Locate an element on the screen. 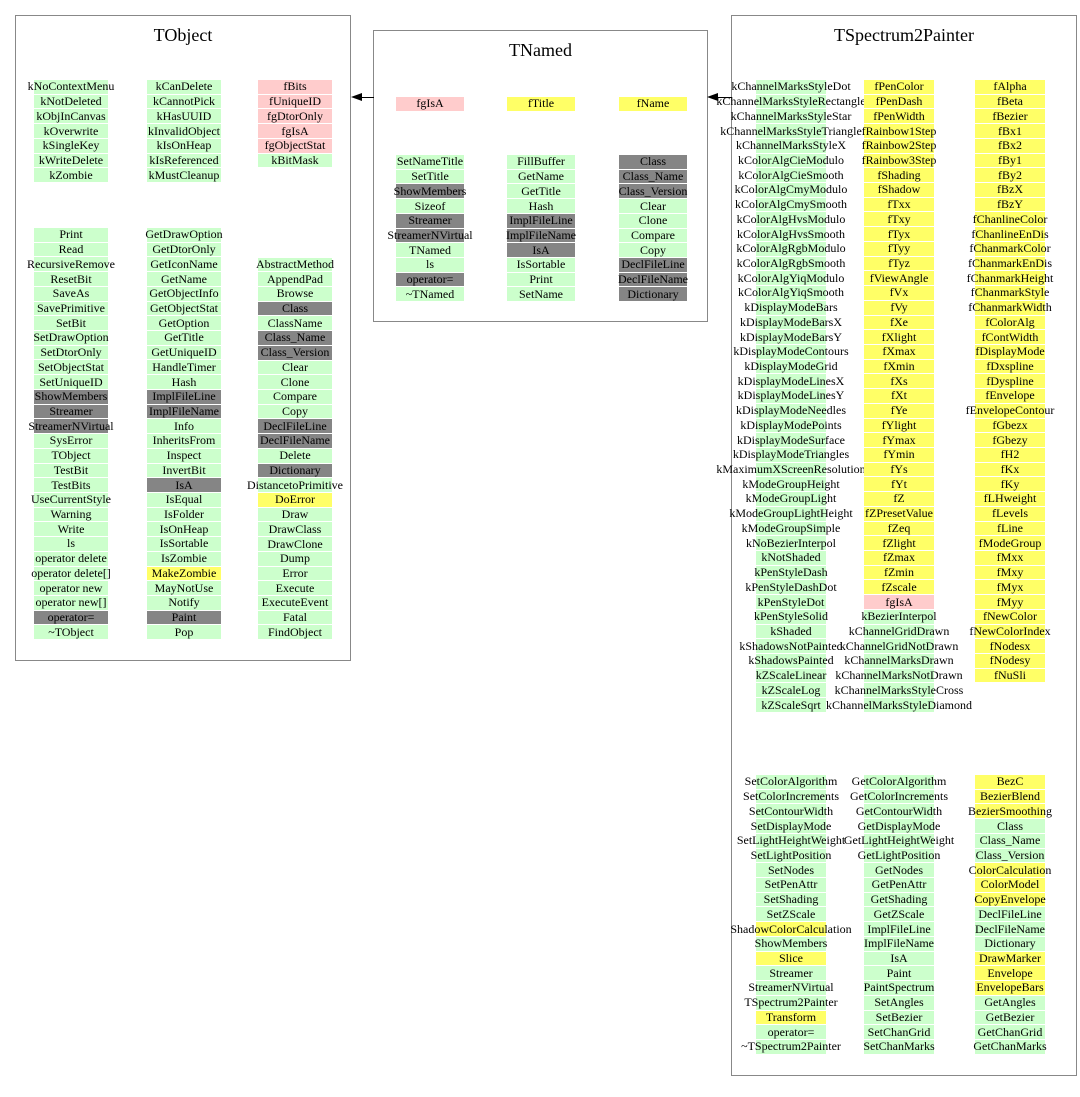 Image resolution: width=1080 pixels, height=1097 pixels. member-cell: fShading is located at coordinates (899, 175).